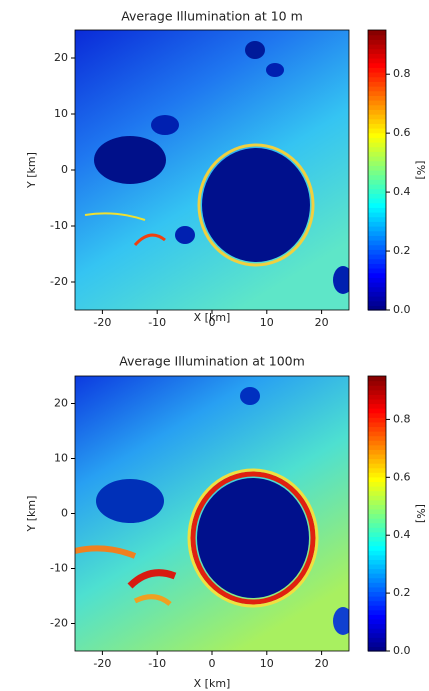 The height and width of the screenshot is (691, 429). What do you see at coordinates (402, 418) in the screenshot?
I see `colorbar-tick-label: 0.8` at bounding box center [402, 418].